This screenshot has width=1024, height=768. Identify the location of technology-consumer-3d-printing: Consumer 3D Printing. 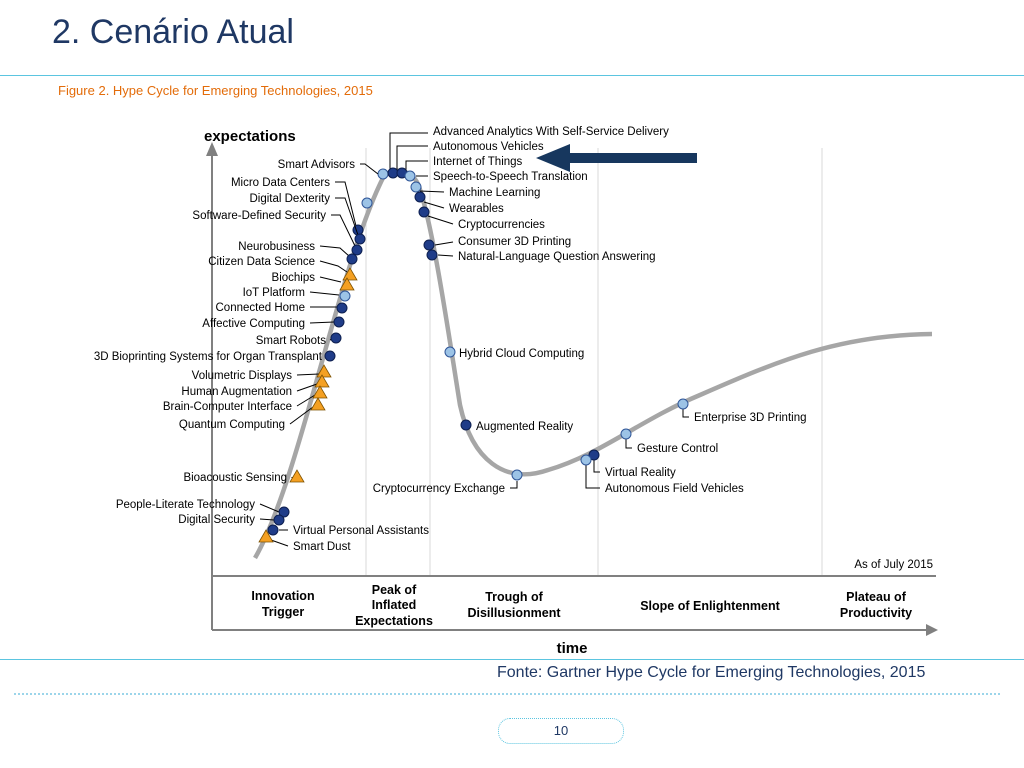
(497, 243).